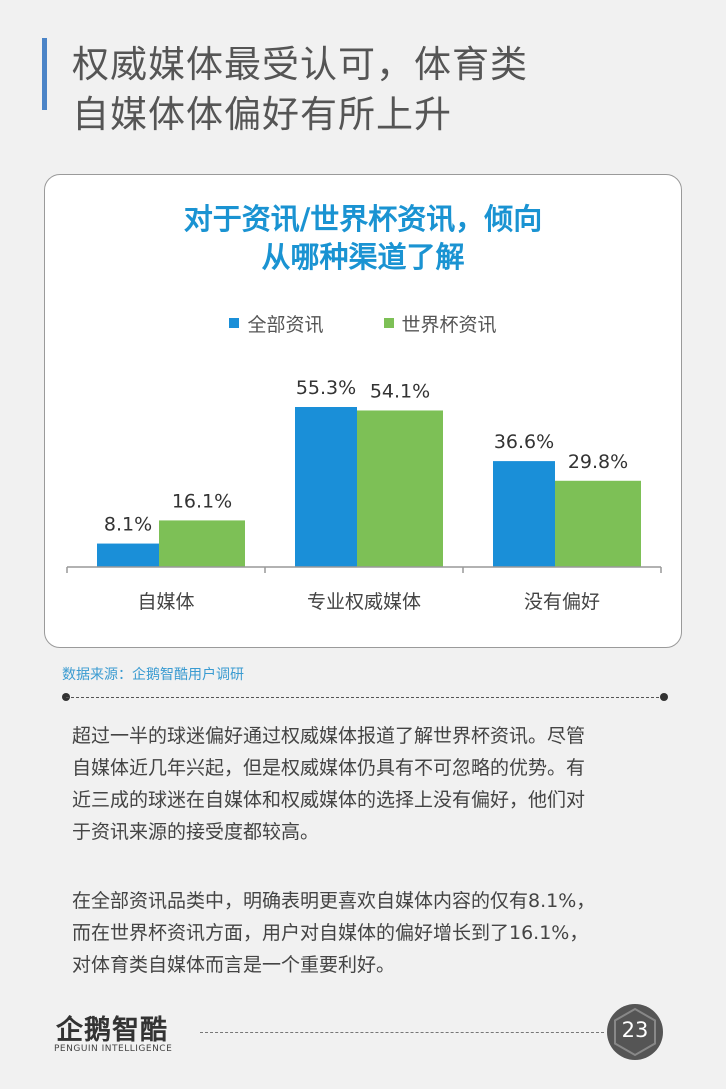 This screenshot has width=726, height=1089. What do you see at coordinates (202, 501) in the screenshot?
I see `data-label: 16.1%` at bounding box center [202, 501].